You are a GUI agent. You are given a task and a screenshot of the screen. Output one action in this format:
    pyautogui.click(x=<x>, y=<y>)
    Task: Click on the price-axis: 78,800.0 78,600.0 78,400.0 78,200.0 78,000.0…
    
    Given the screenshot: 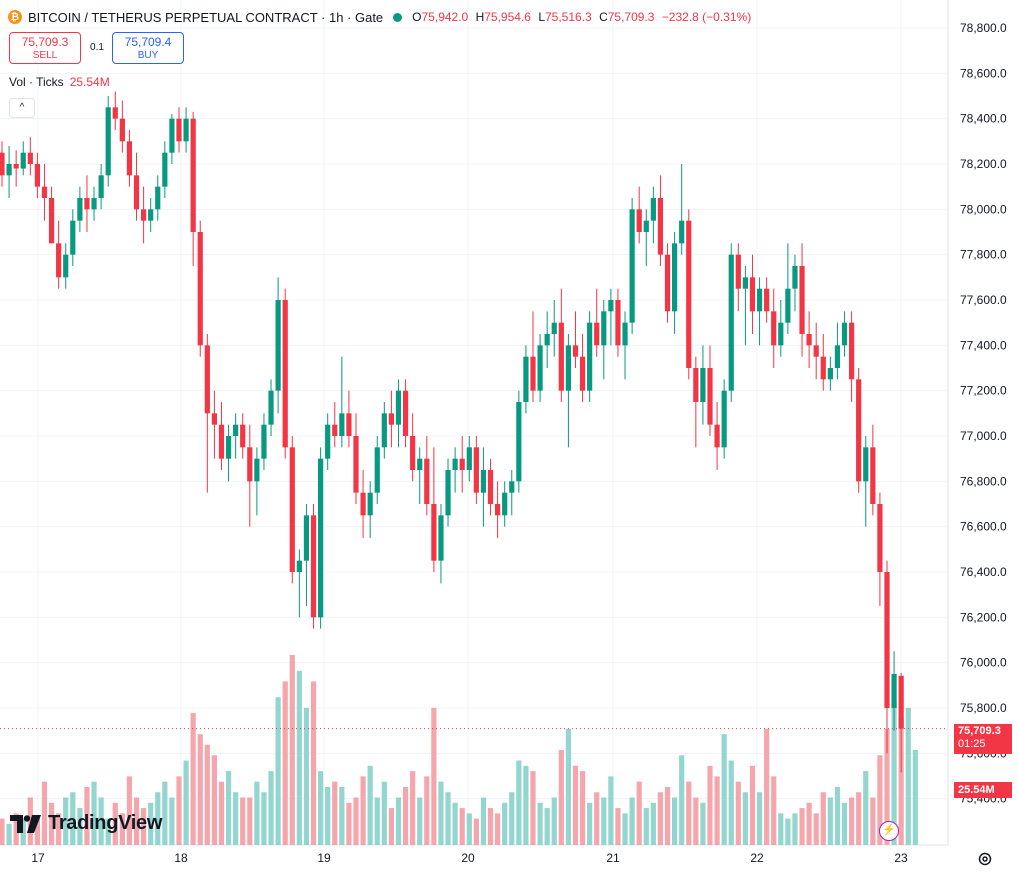 What is the action you would take?
    pyautogui.click(x=983, y=413)
    